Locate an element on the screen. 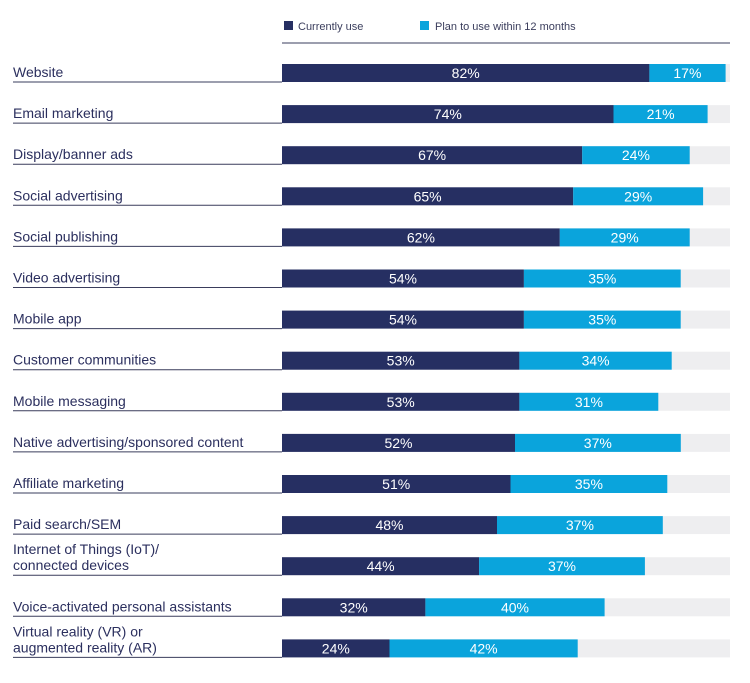 The image size is (750, 683). category-label: Video advertising is located at coordinates (66, 278).